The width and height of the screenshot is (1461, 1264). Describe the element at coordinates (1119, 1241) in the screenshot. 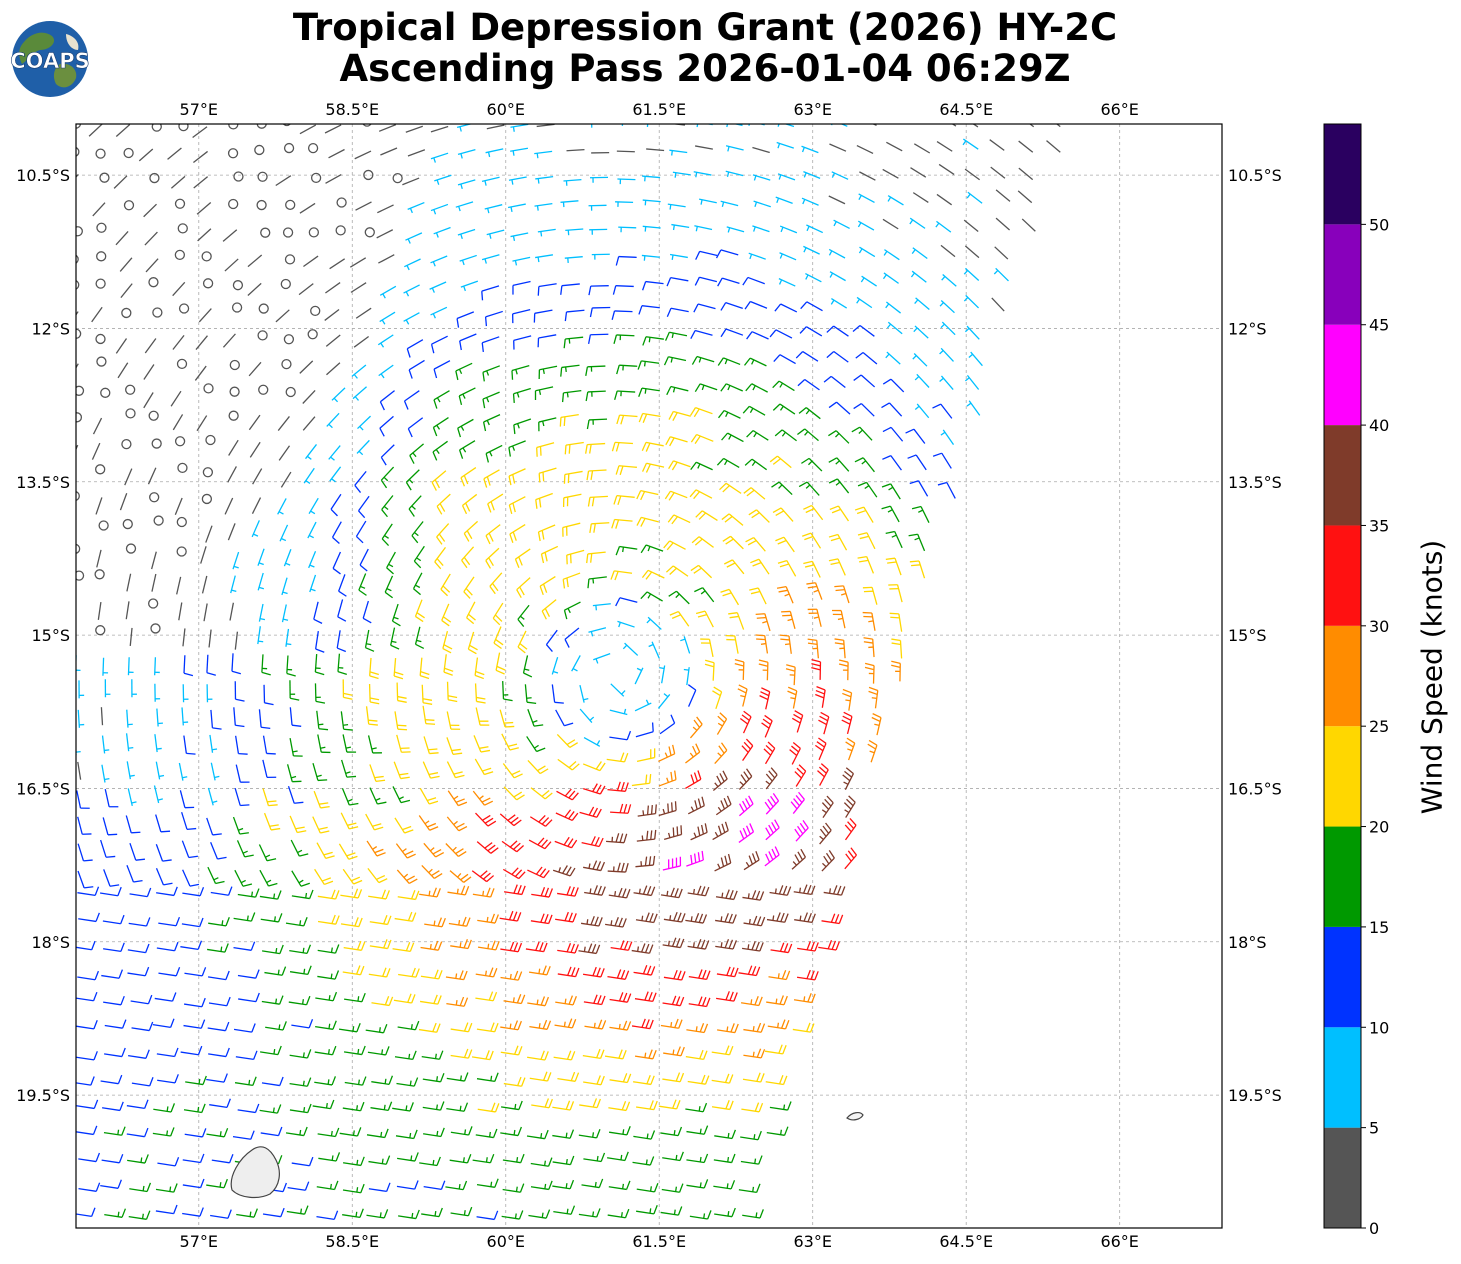

I see `lon-tick-label: 66°E` at that location.